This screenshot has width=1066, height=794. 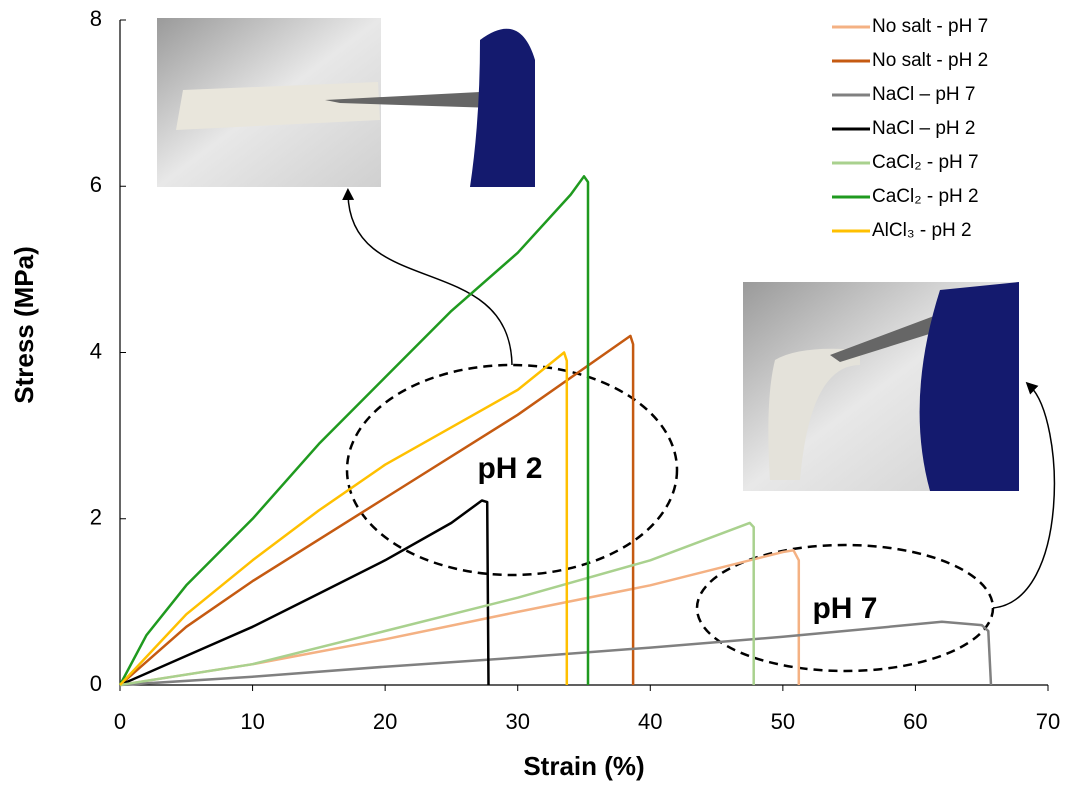 I want to click on x-tick-label: 40, so click(x=650, y=721).